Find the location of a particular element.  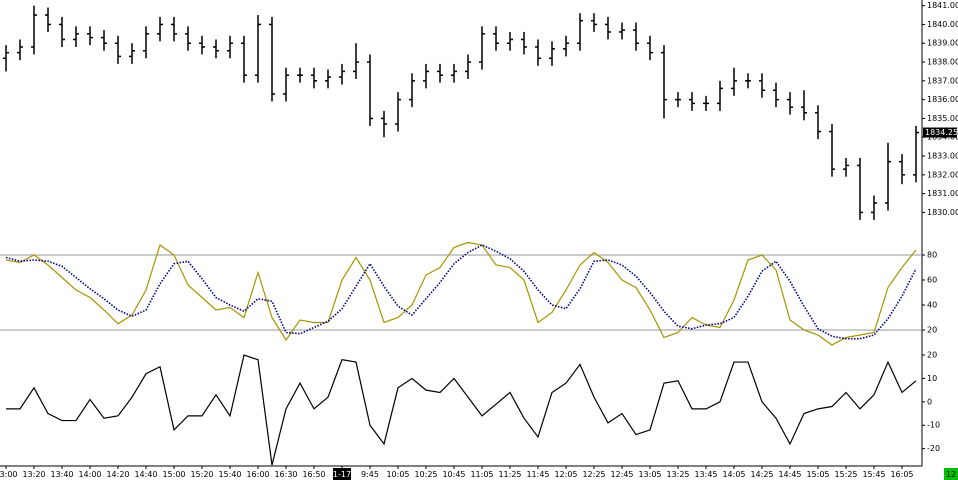

y-tick-label: 1833.00 is located at coordinates (942, 156).